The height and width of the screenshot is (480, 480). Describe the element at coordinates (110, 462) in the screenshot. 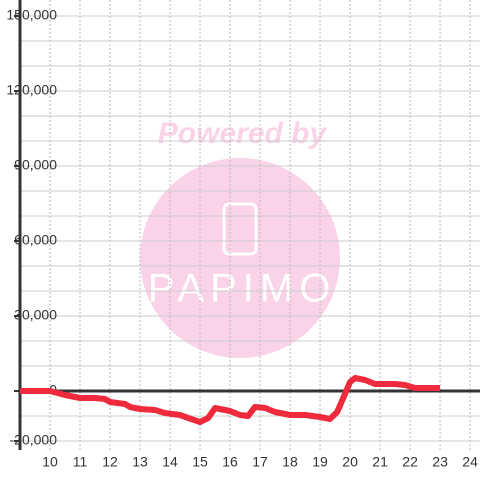

I see `x-tick-label: 12` at that location.